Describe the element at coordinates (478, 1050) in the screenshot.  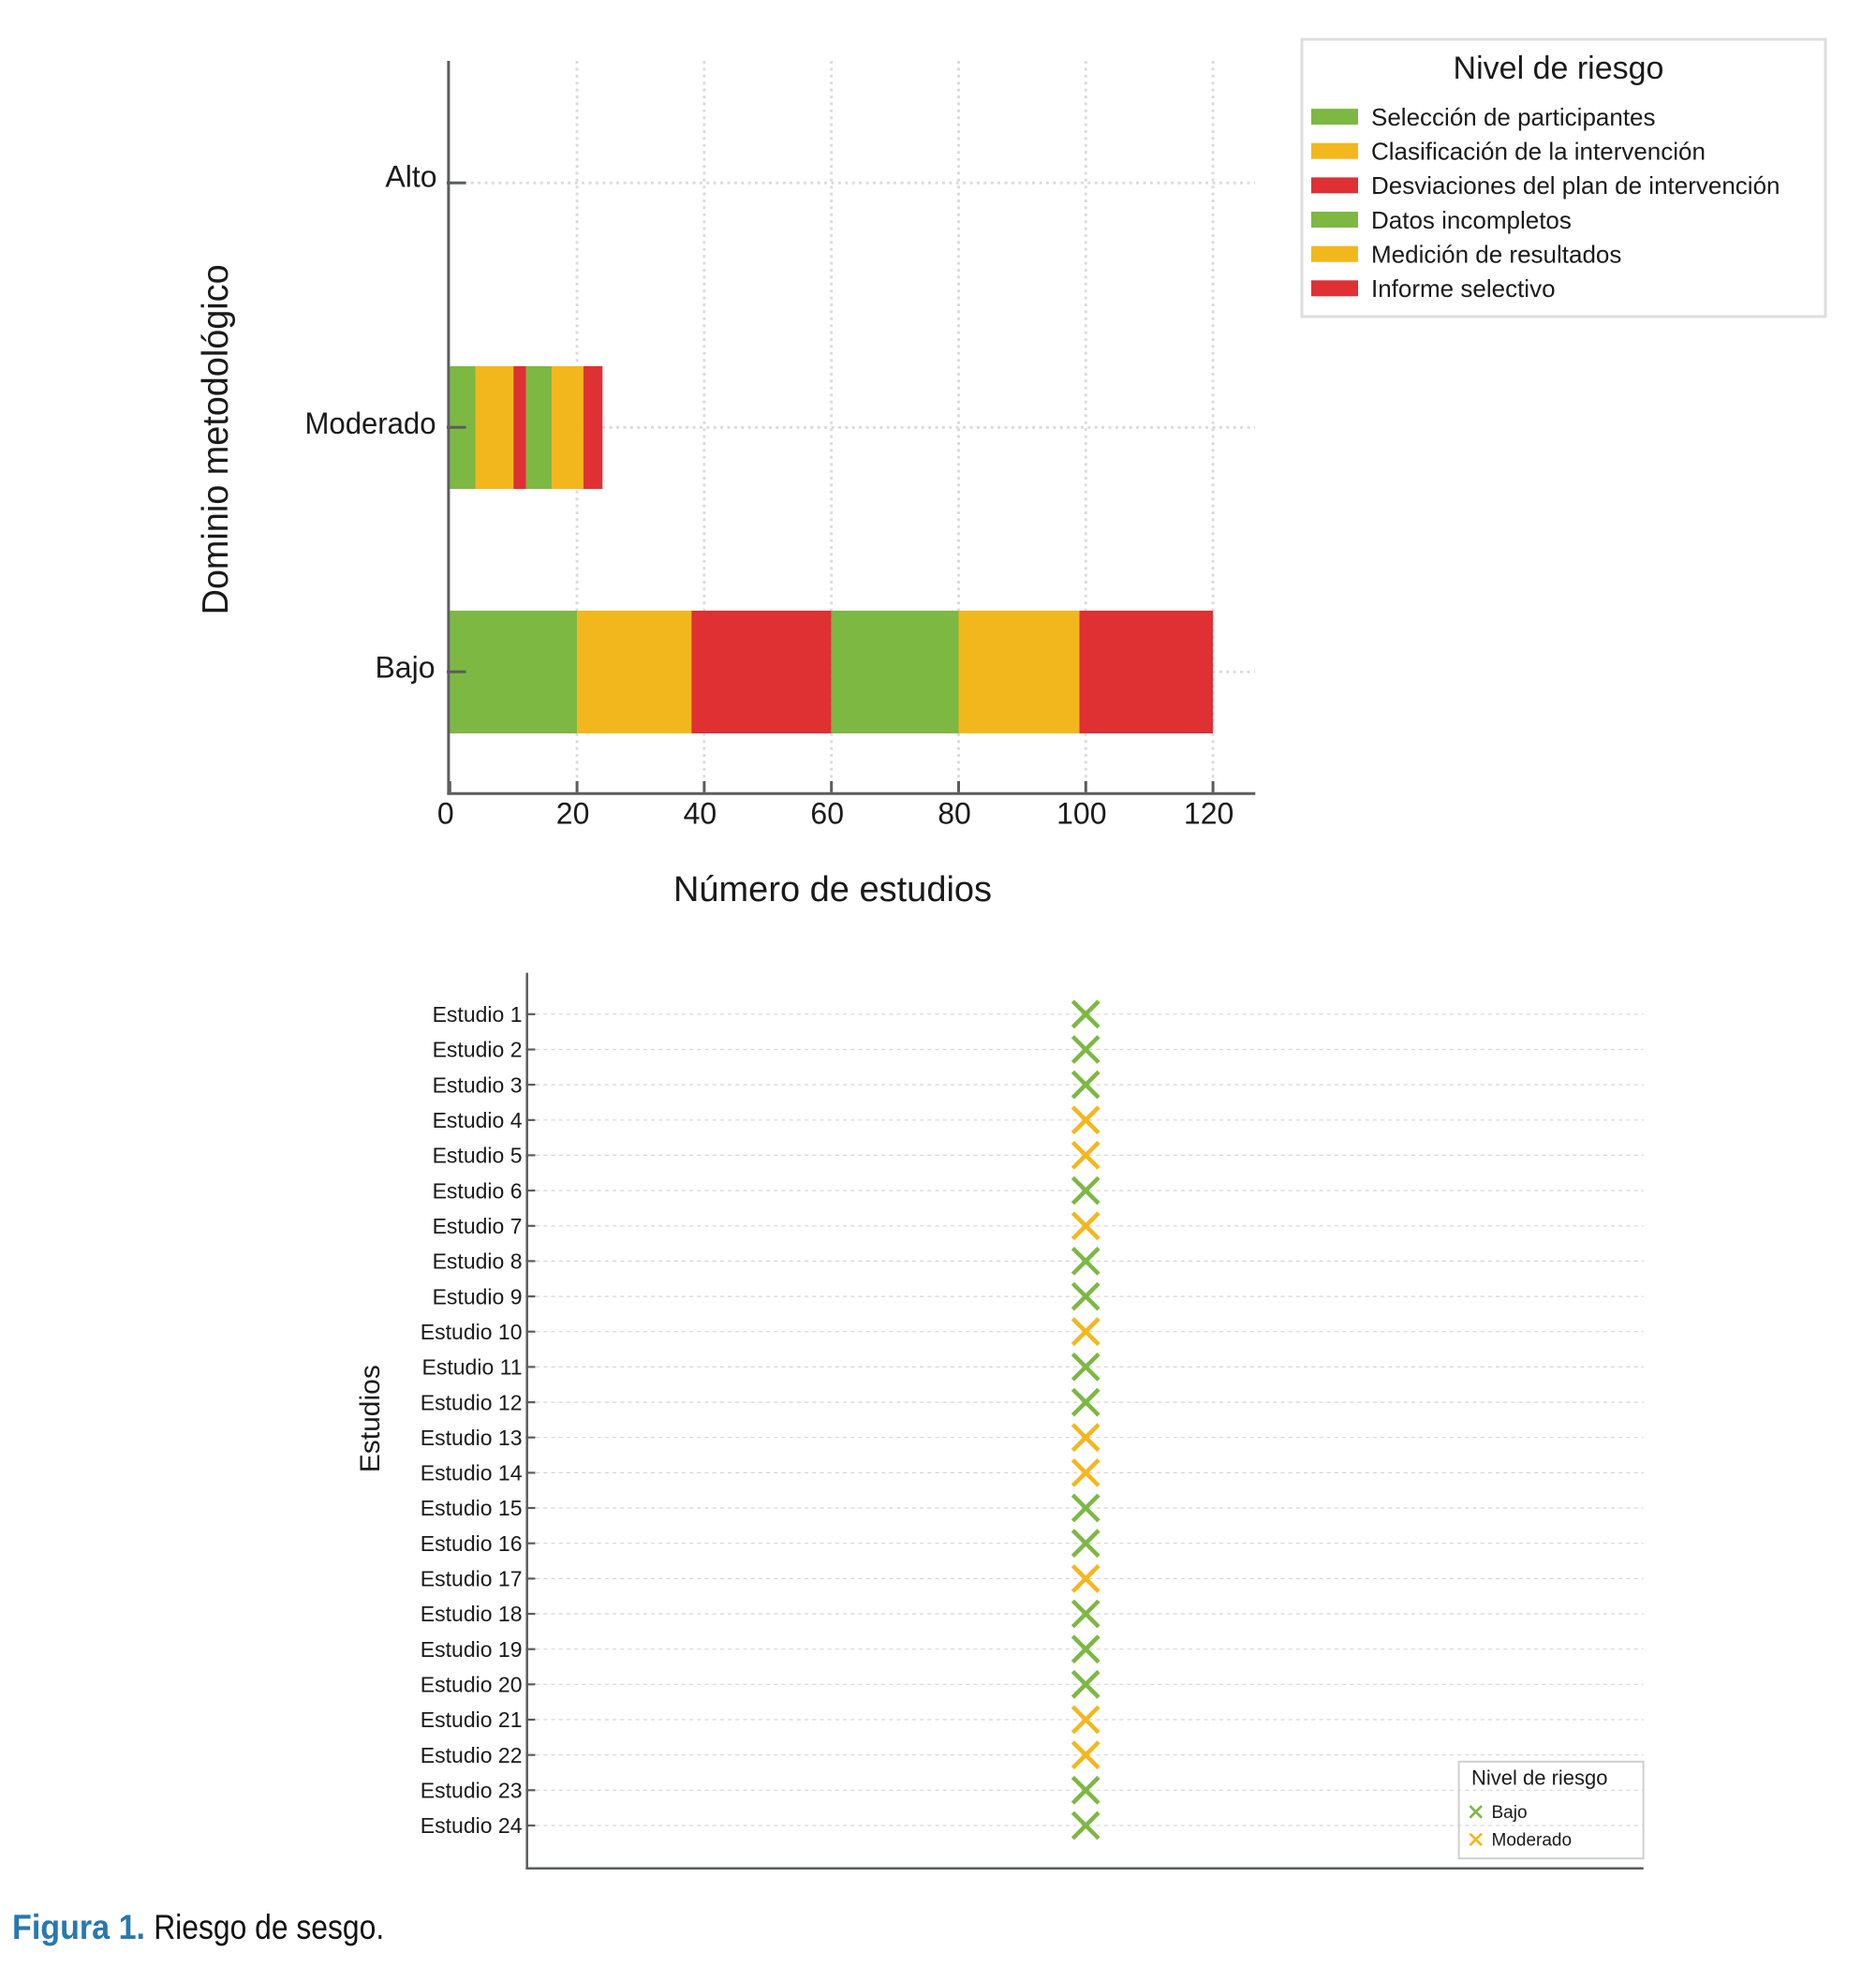
I see `svg-text: Estudio 2` at that location.